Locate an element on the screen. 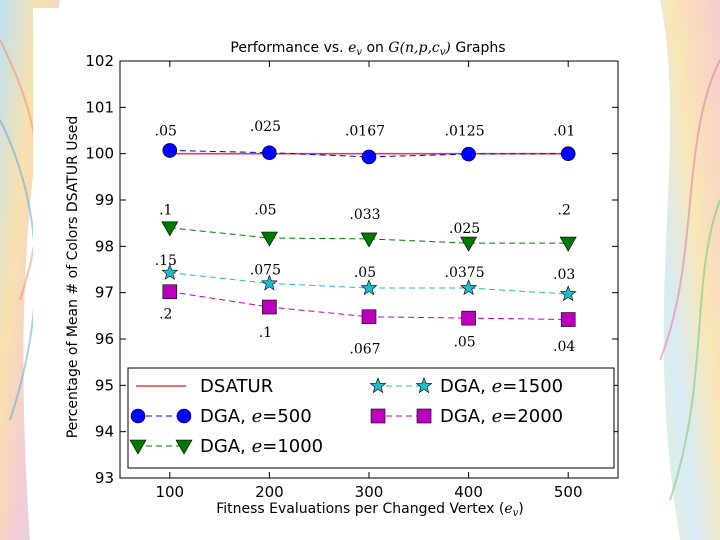  x-tick-label: 400 is located at coordinates (468, 492).